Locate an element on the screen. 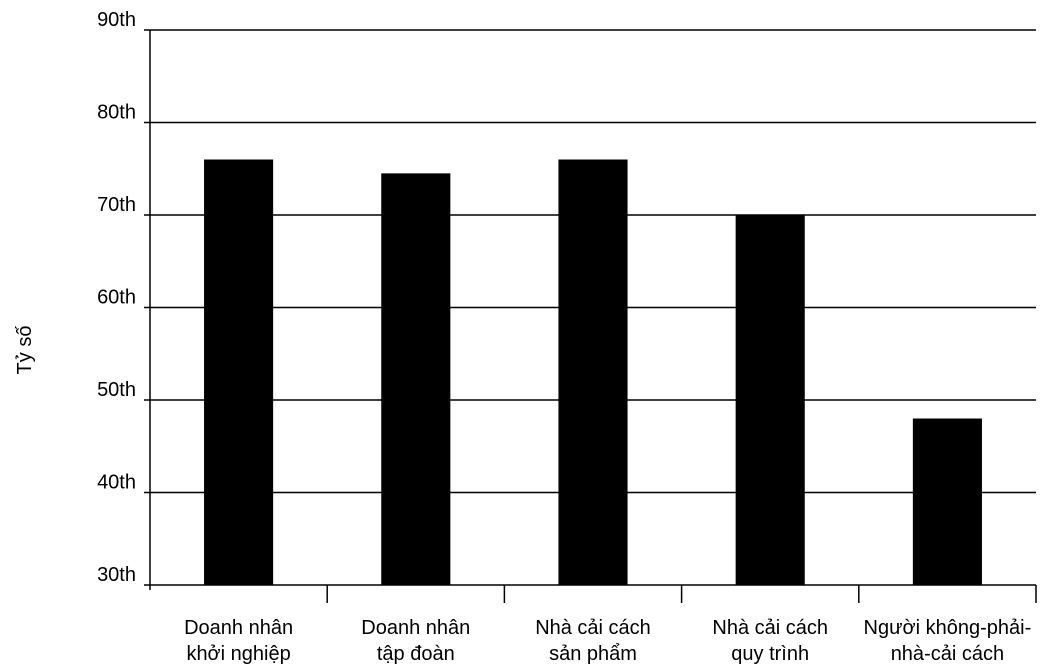  y-tick-label: 70th is located at coordinates (116, 205).